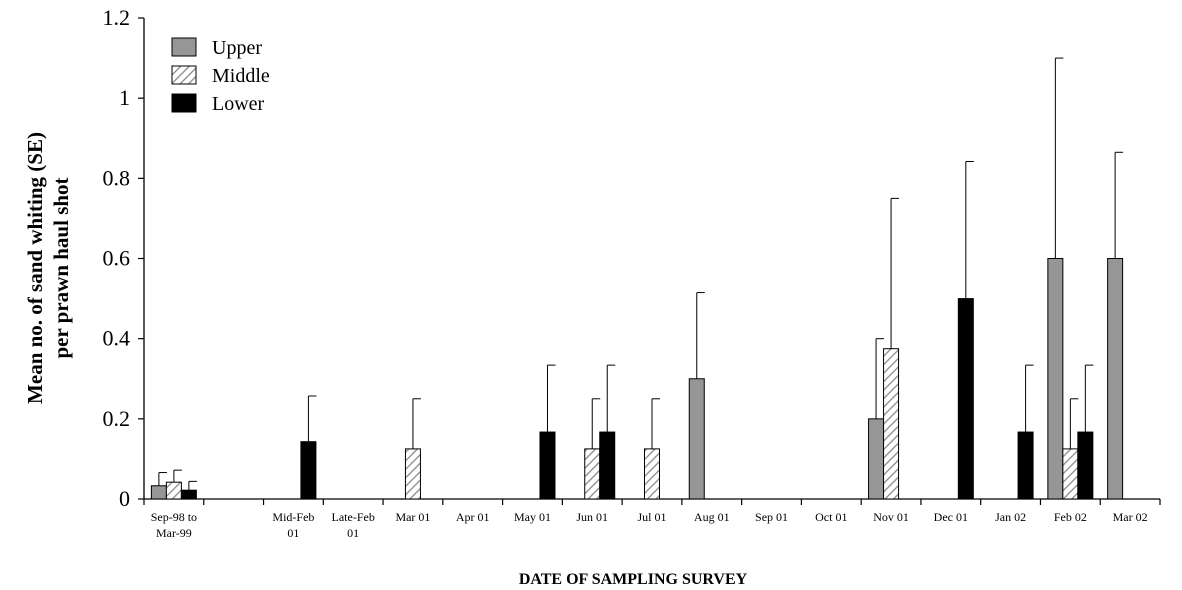  I want to click on x-tick-label: Sep-98 to, so click(174, 517).